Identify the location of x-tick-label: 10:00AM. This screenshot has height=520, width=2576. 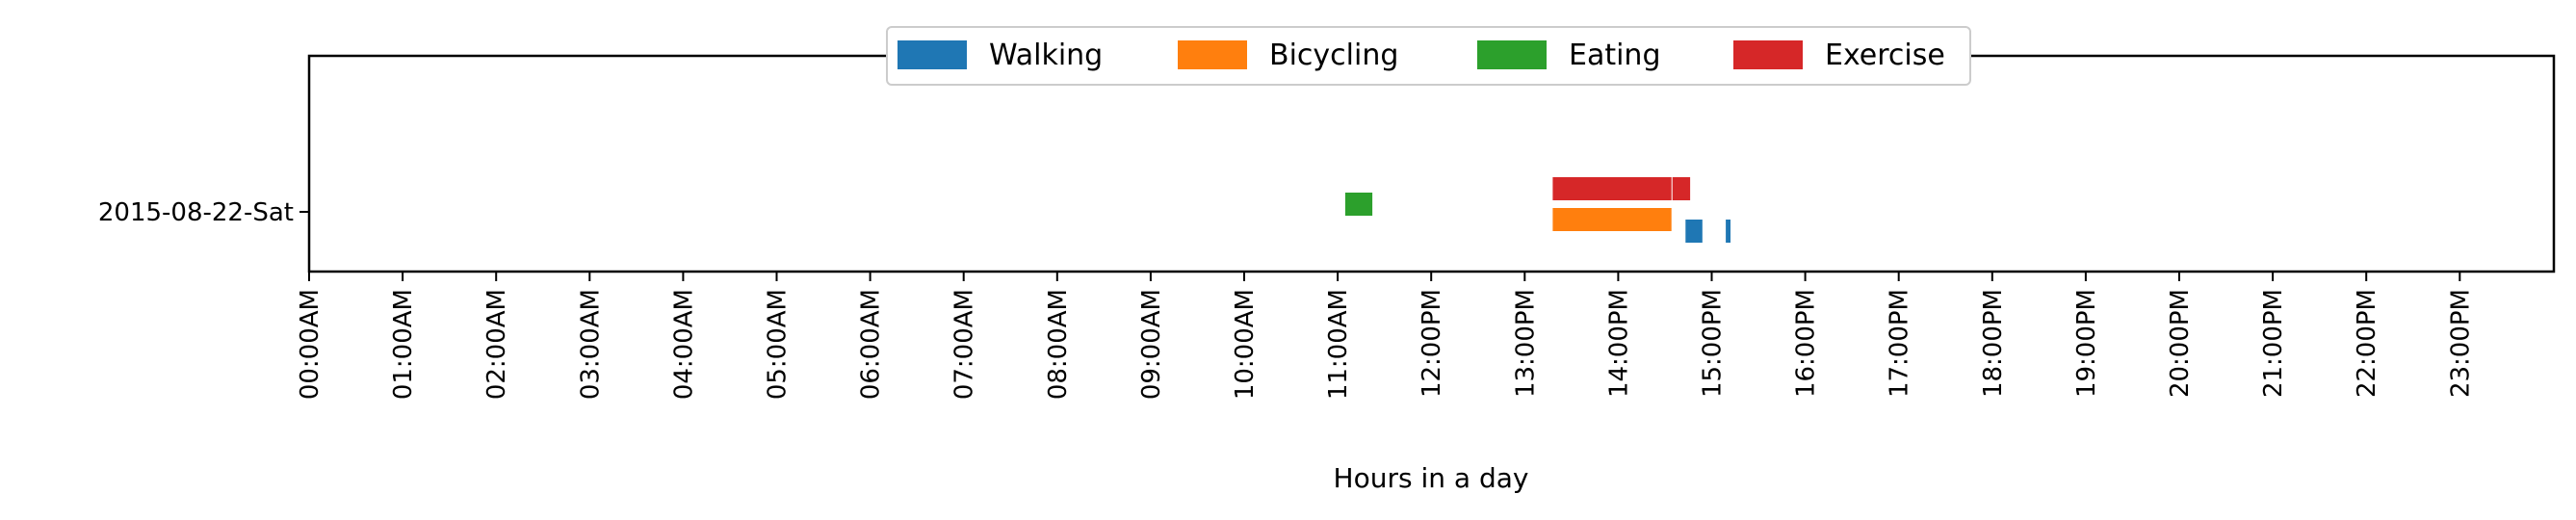
(1245, 345).